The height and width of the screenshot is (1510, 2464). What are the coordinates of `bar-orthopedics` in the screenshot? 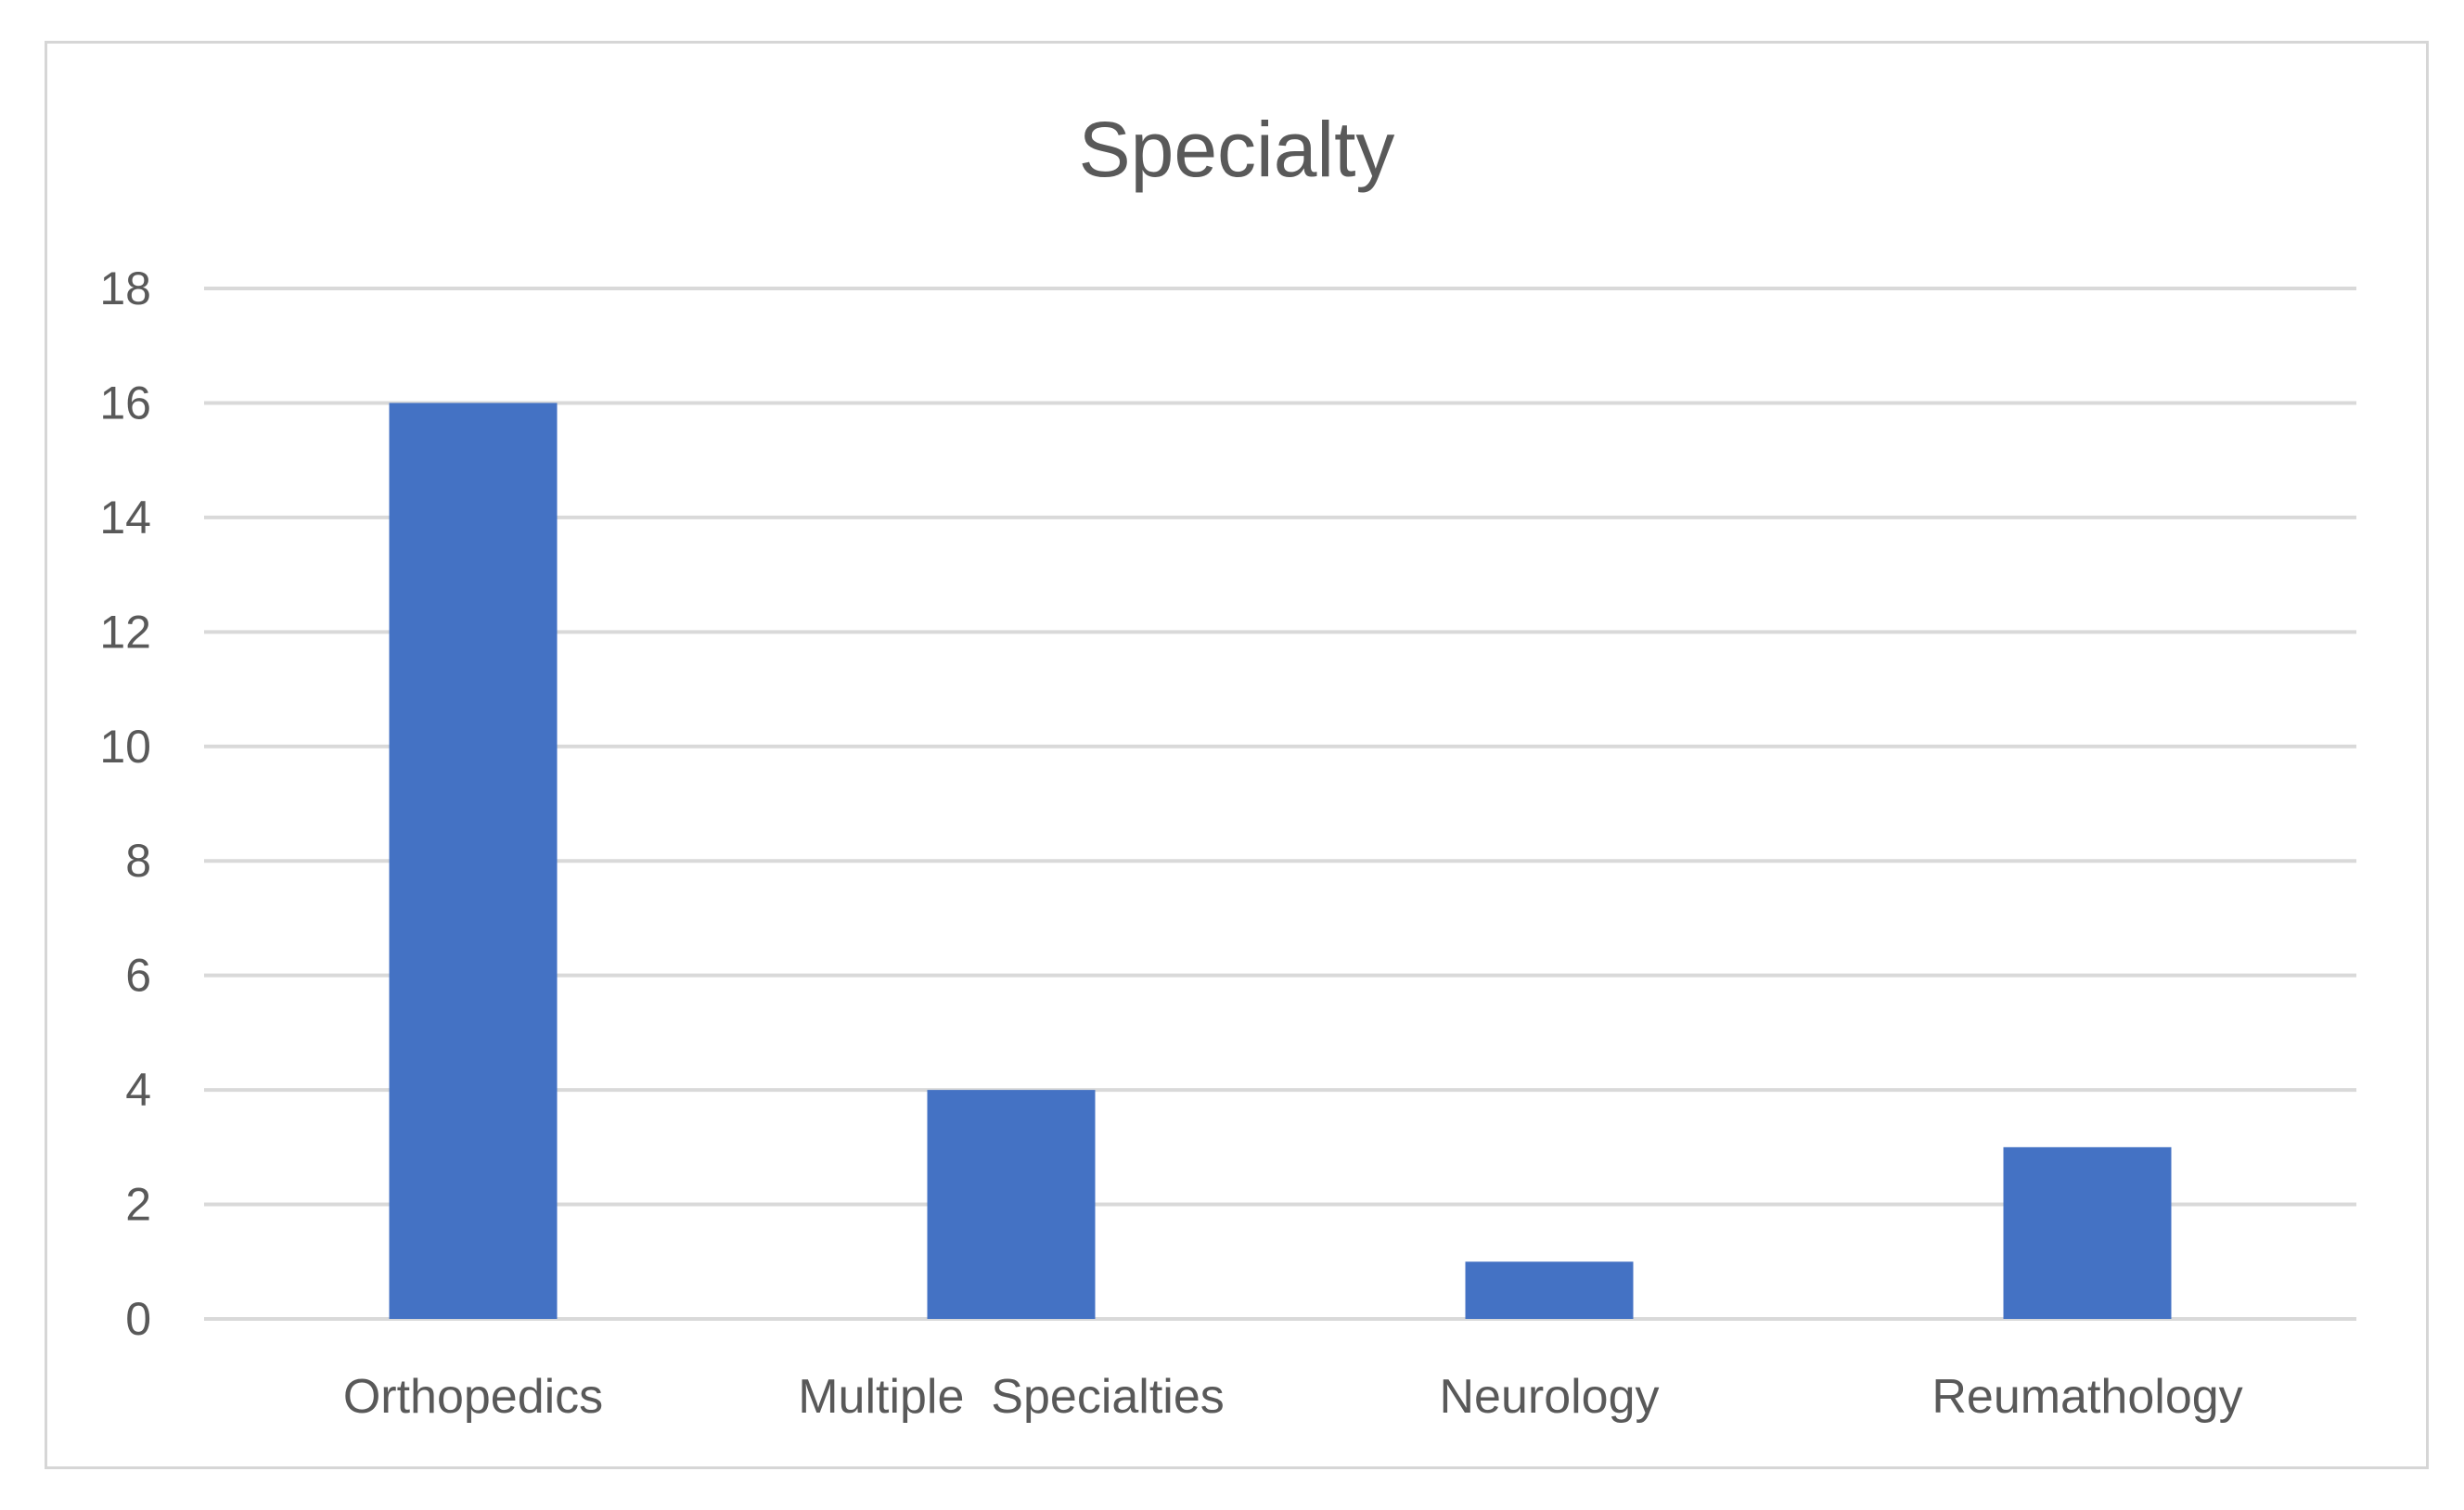 It's located at (473, 861).